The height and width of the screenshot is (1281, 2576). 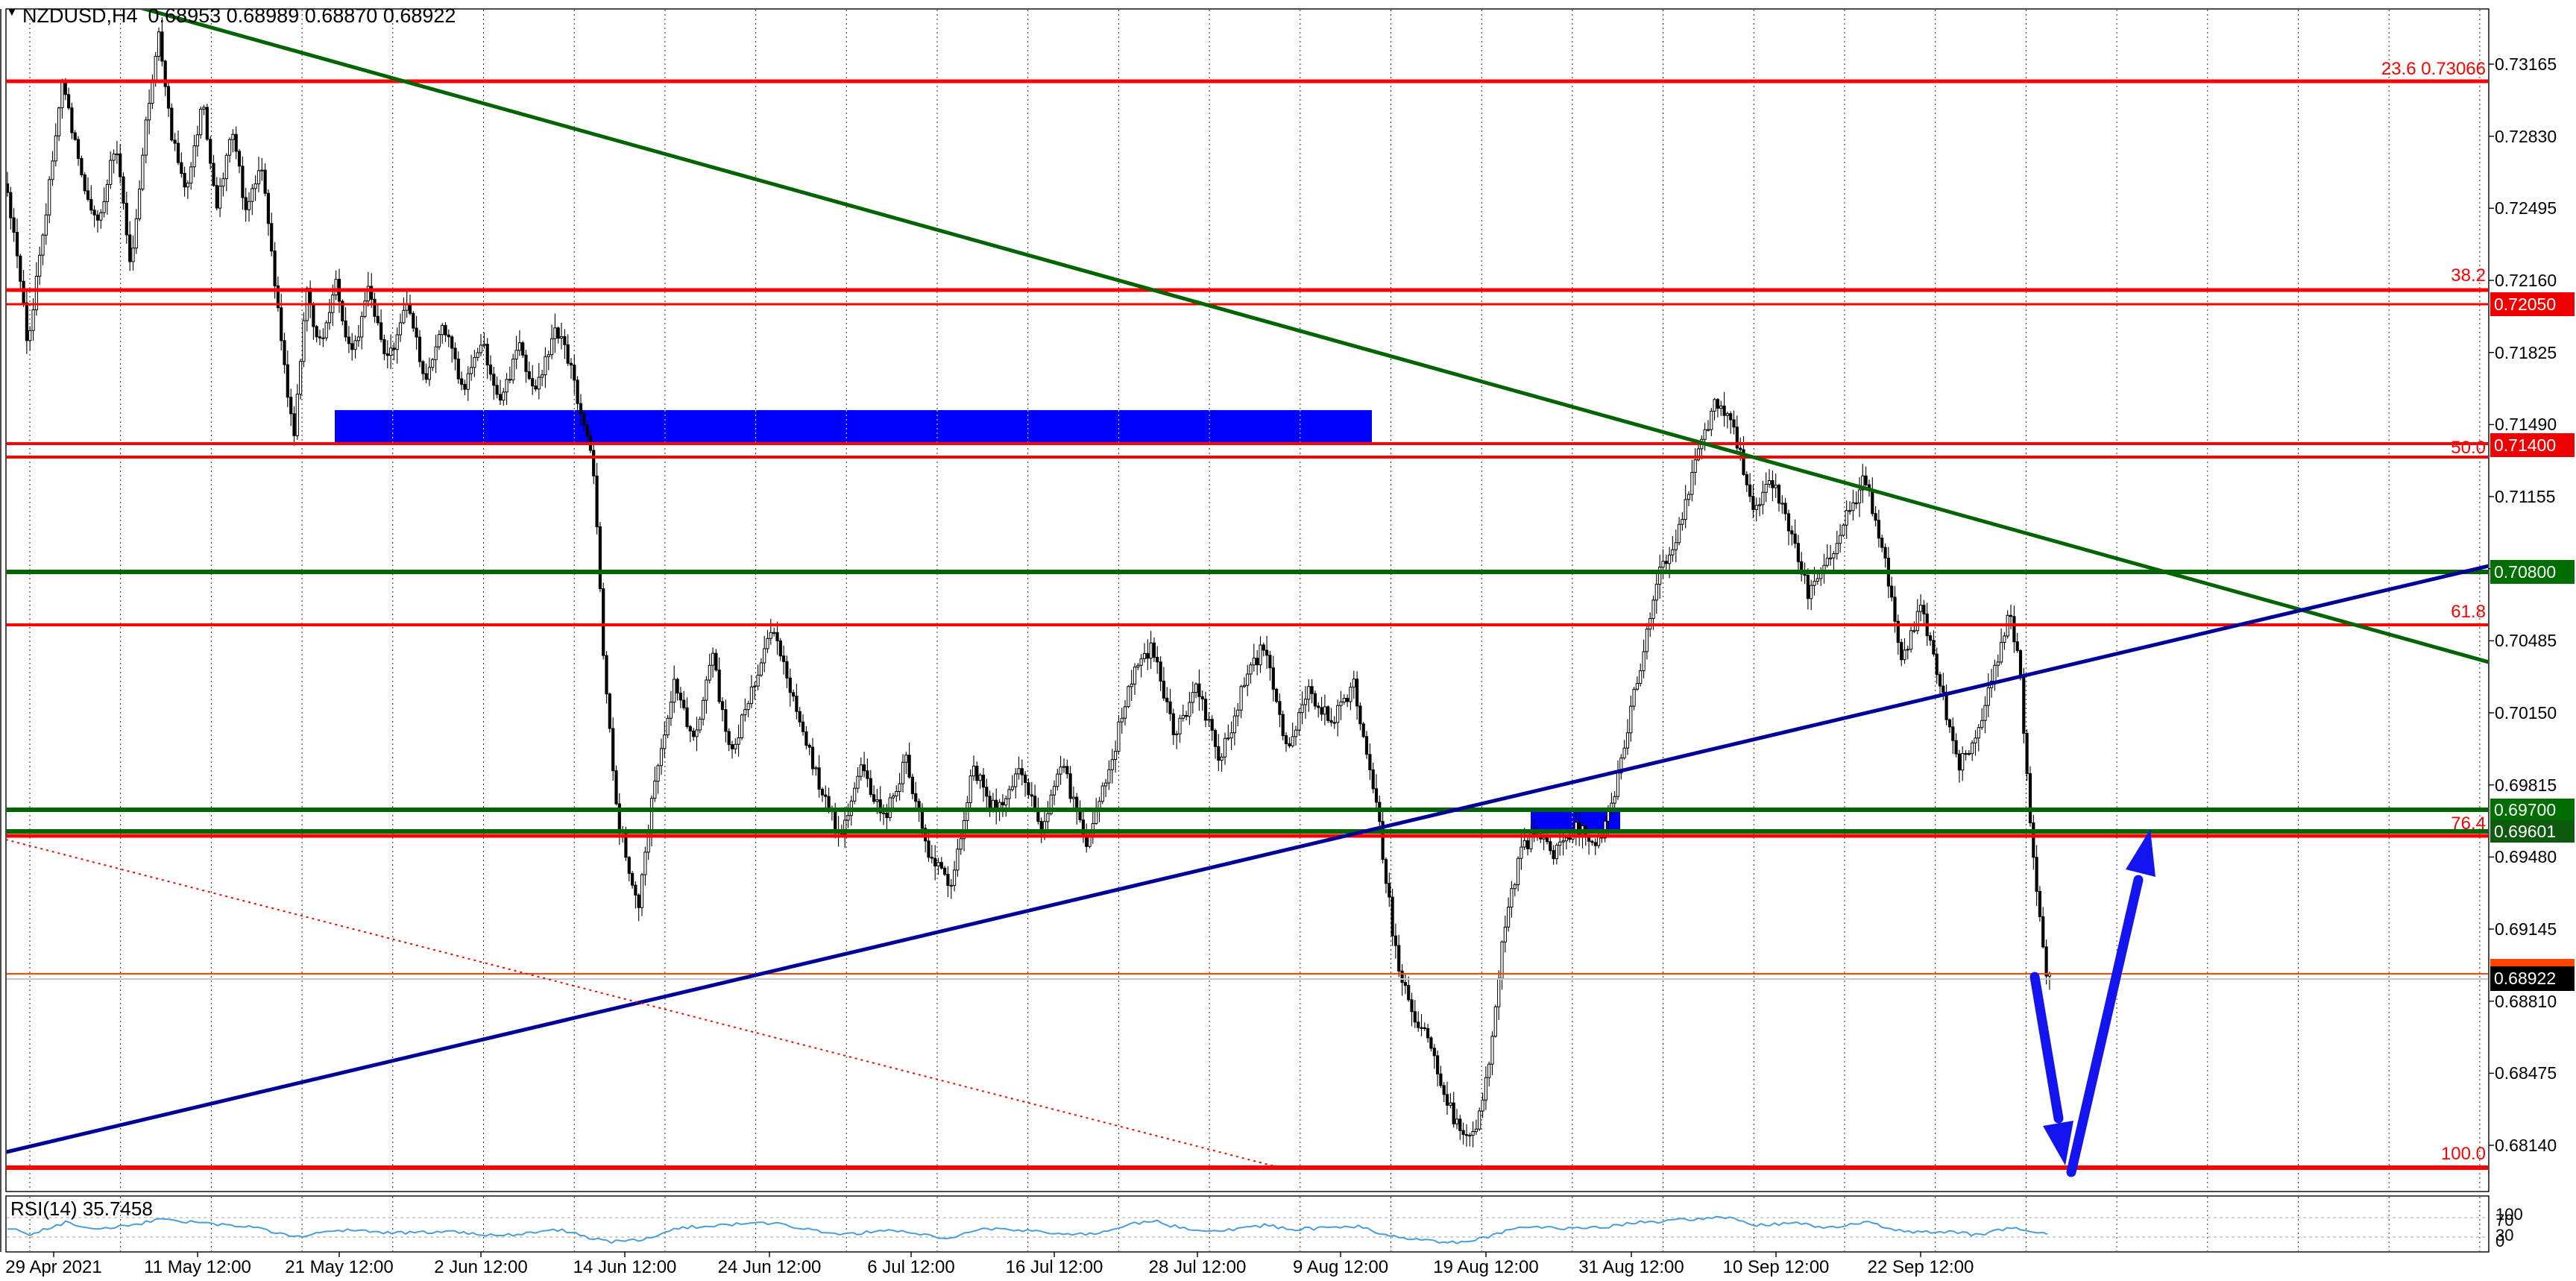 What do you see at coordinates (2526, 1073) in the screenshot?
I see `price-axis-label: 0.68475` at bounding box center [2526, 1073].